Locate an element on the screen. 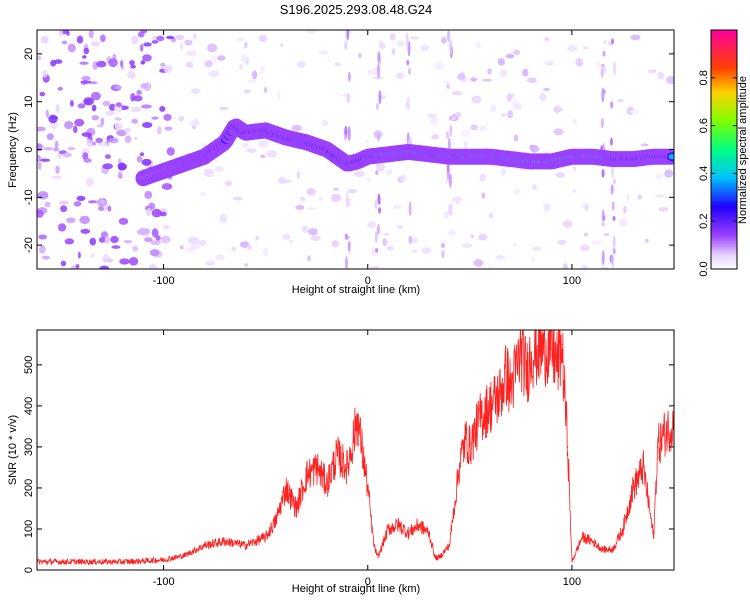 This screenshot has height=600, width=750. colorbar-tick-label: 0.8 is located at coordinates (704, 77).